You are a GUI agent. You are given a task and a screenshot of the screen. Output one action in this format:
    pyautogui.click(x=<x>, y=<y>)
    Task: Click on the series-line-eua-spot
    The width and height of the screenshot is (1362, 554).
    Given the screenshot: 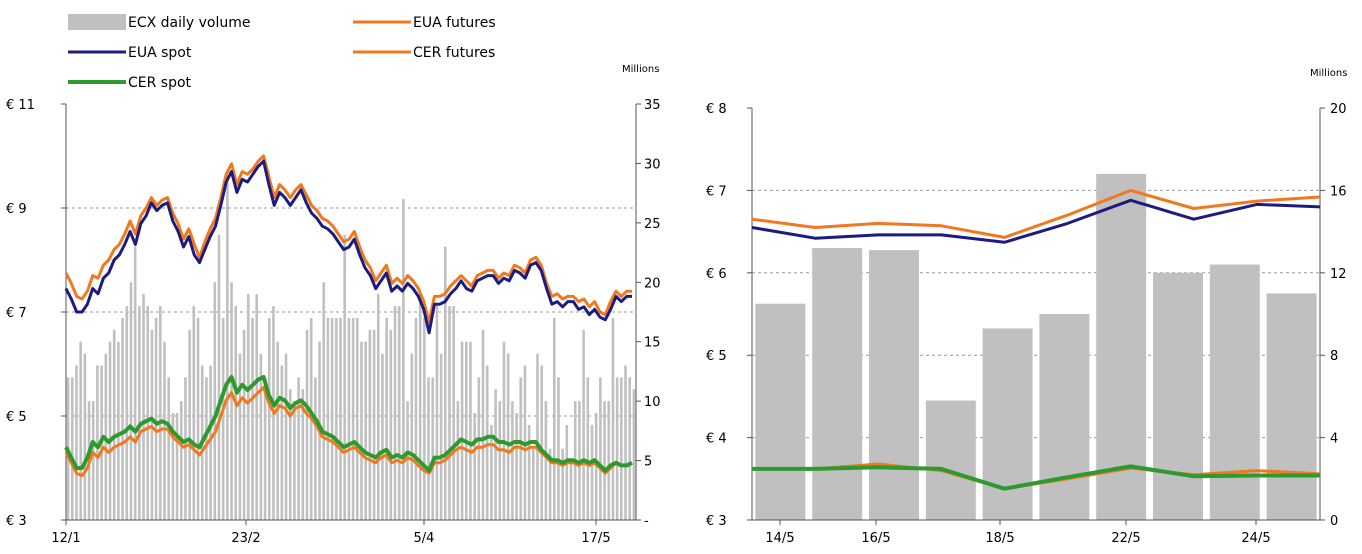 What is the action you would take?
    pyautogui.click(x=1036, y=221)
    